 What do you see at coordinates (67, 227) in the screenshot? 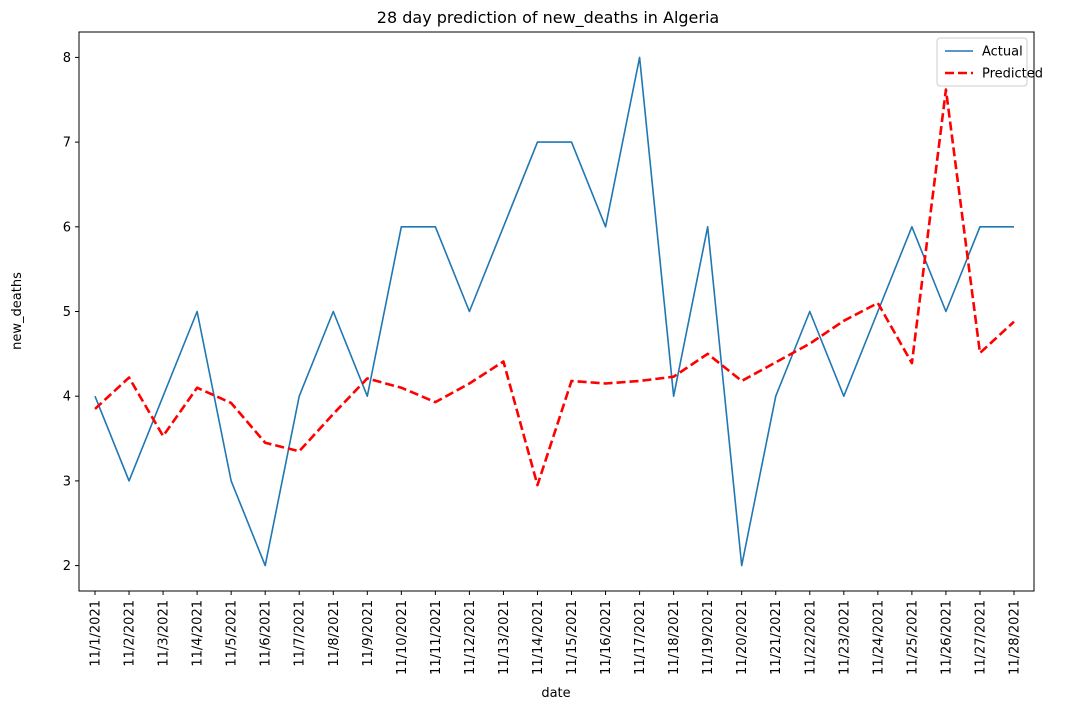
I see `y-tick-label: 6` at bounding box center [67, 227].